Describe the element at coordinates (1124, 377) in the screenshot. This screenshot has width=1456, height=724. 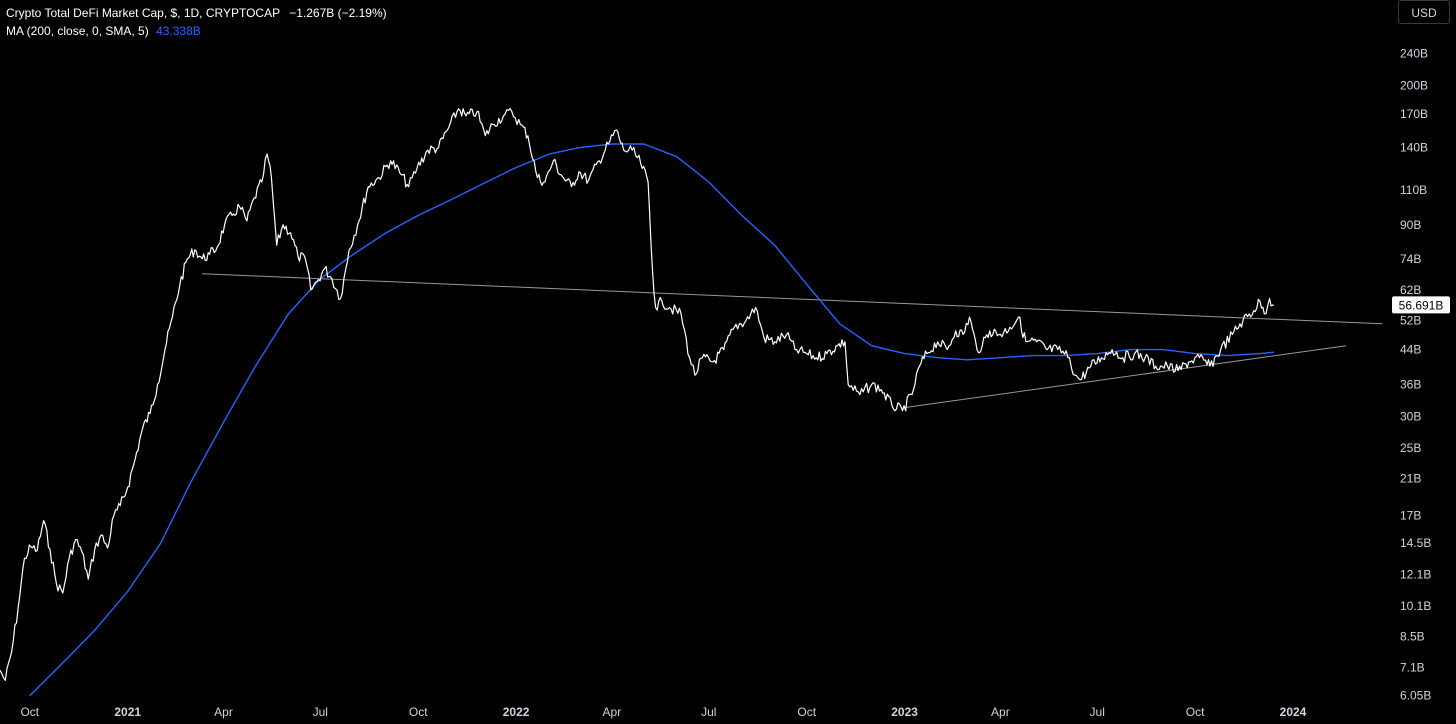
I see `trend-line-support` at that location.